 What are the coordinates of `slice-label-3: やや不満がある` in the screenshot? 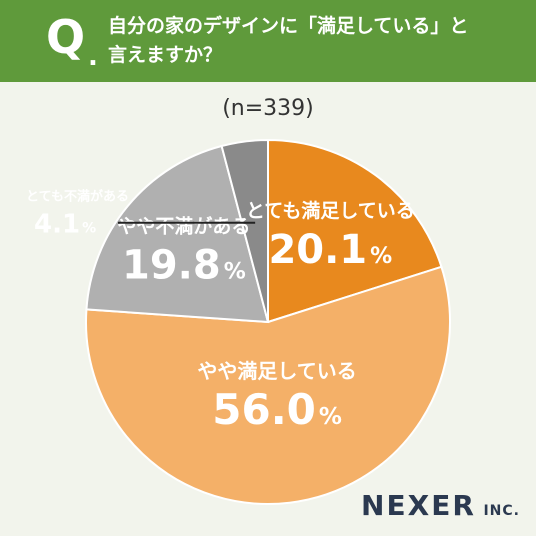 It's located at (183, 225).